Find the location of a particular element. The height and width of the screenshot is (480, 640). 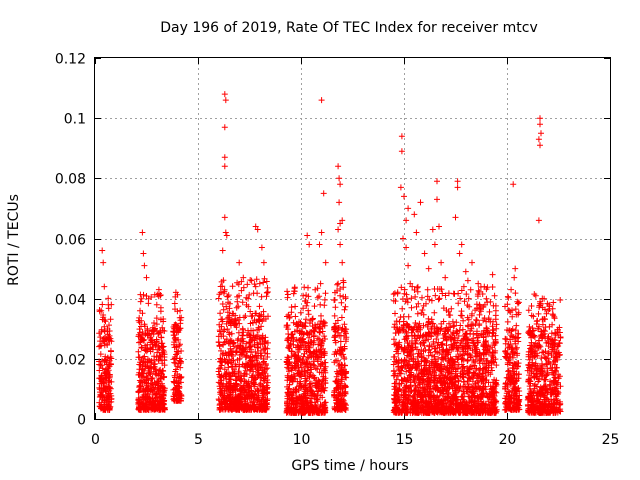

y-tick-label: 0.12 is located at coordinates (70, 60).